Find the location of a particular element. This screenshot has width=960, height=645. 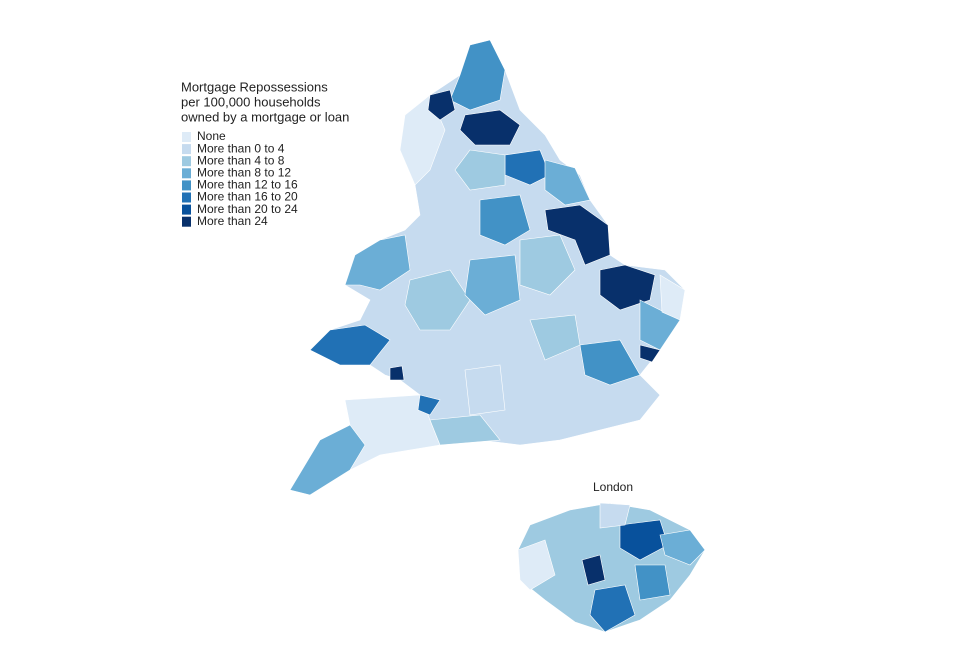

legend-label: More than 8 to 12 is located at coordinates (244, 172).